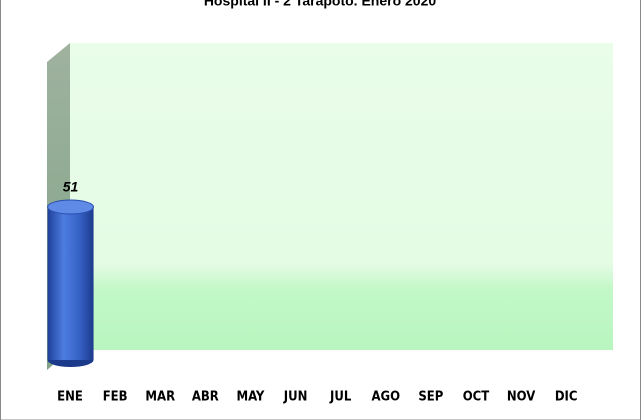  I want to click on x-tick-label: AGO, so click(385, 397).